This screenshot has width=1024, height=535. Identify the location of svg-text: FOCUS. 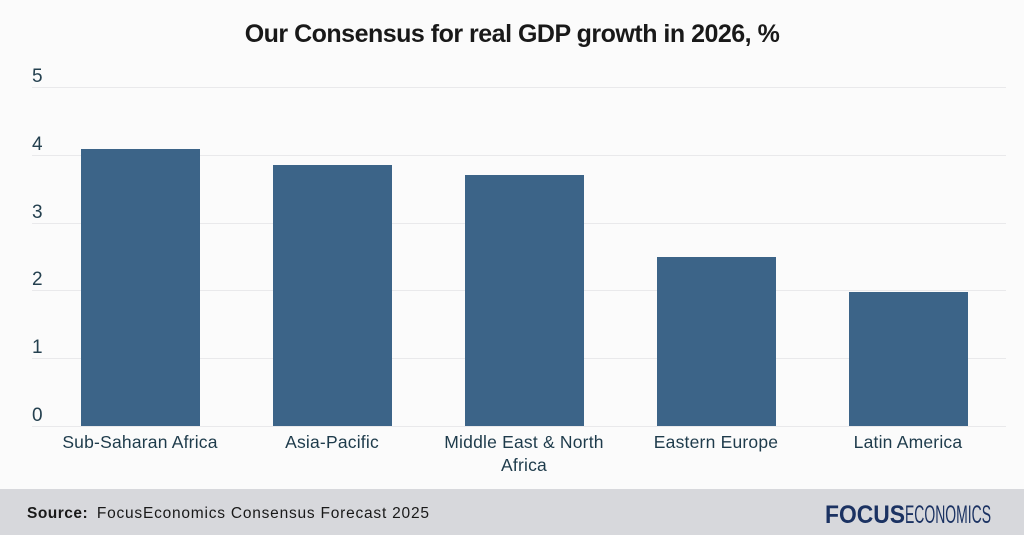
(865, 514).